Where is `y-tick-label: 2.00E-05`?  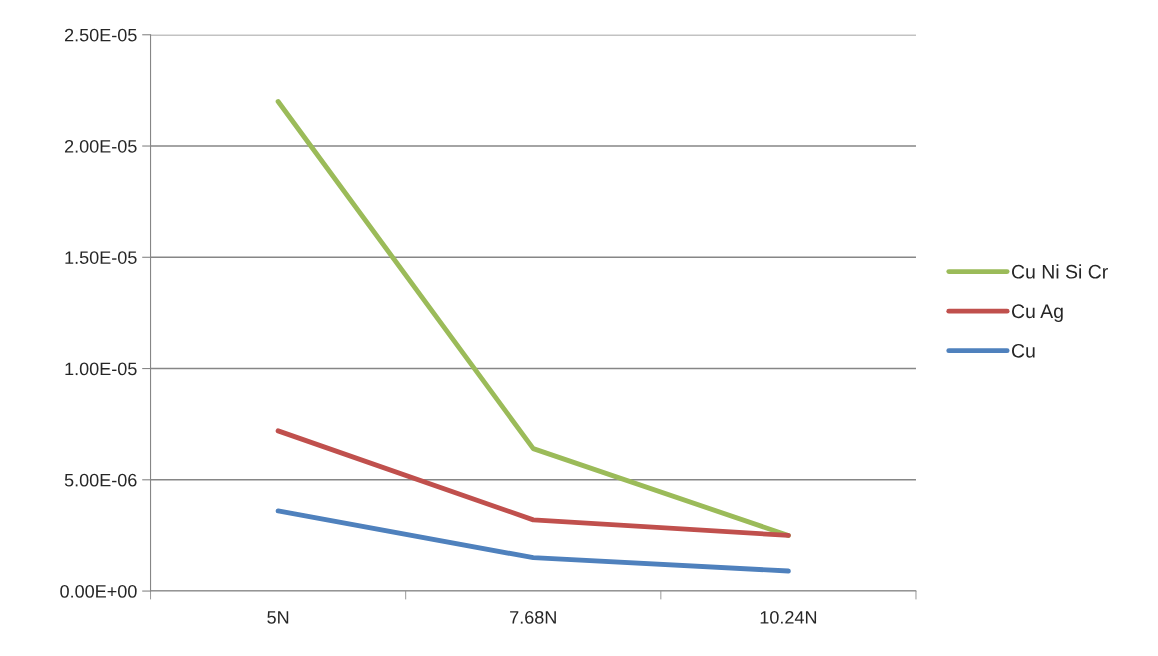
y-tick-label: 2.00E-05 is located at coordinates (100, 146).